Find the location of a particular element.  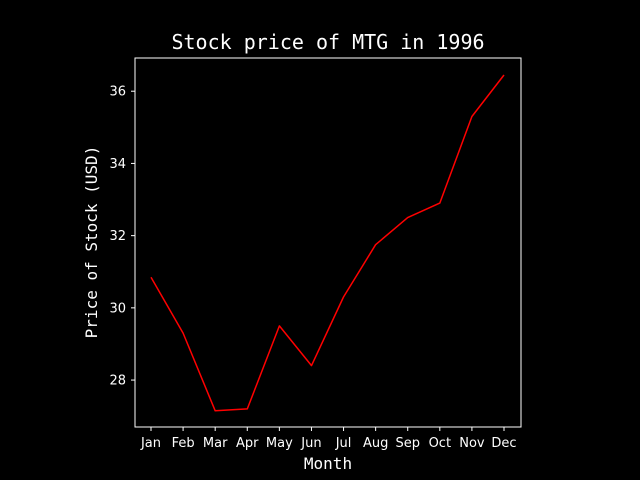

x-tick-label: Oct is located at coordinates (440, 443).